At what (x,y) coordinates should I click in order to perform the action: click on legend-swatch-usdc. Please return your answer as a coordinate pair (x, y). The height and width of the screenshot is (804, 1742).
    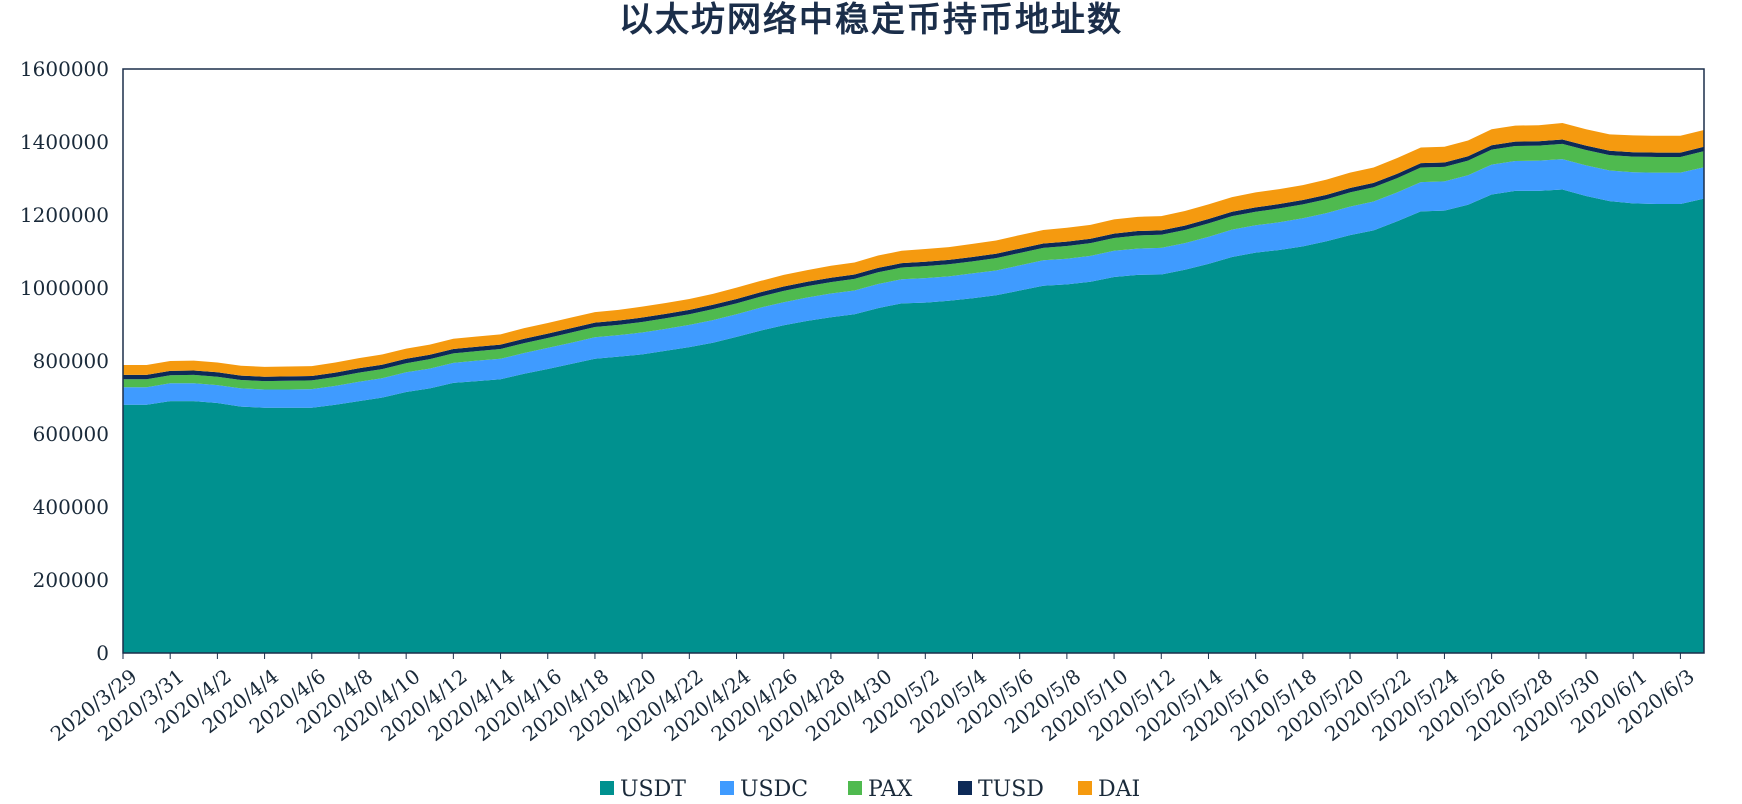
    Looking at the image, I should click on (727, 788).